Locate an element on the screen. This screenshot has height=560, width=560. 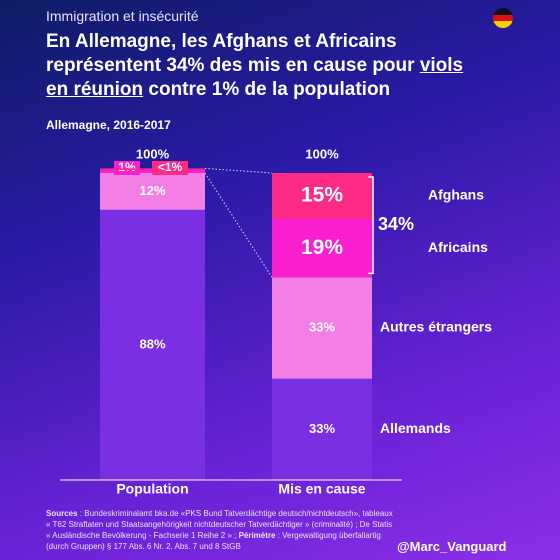
value-label: 12% is located at coordinates (152, 190).